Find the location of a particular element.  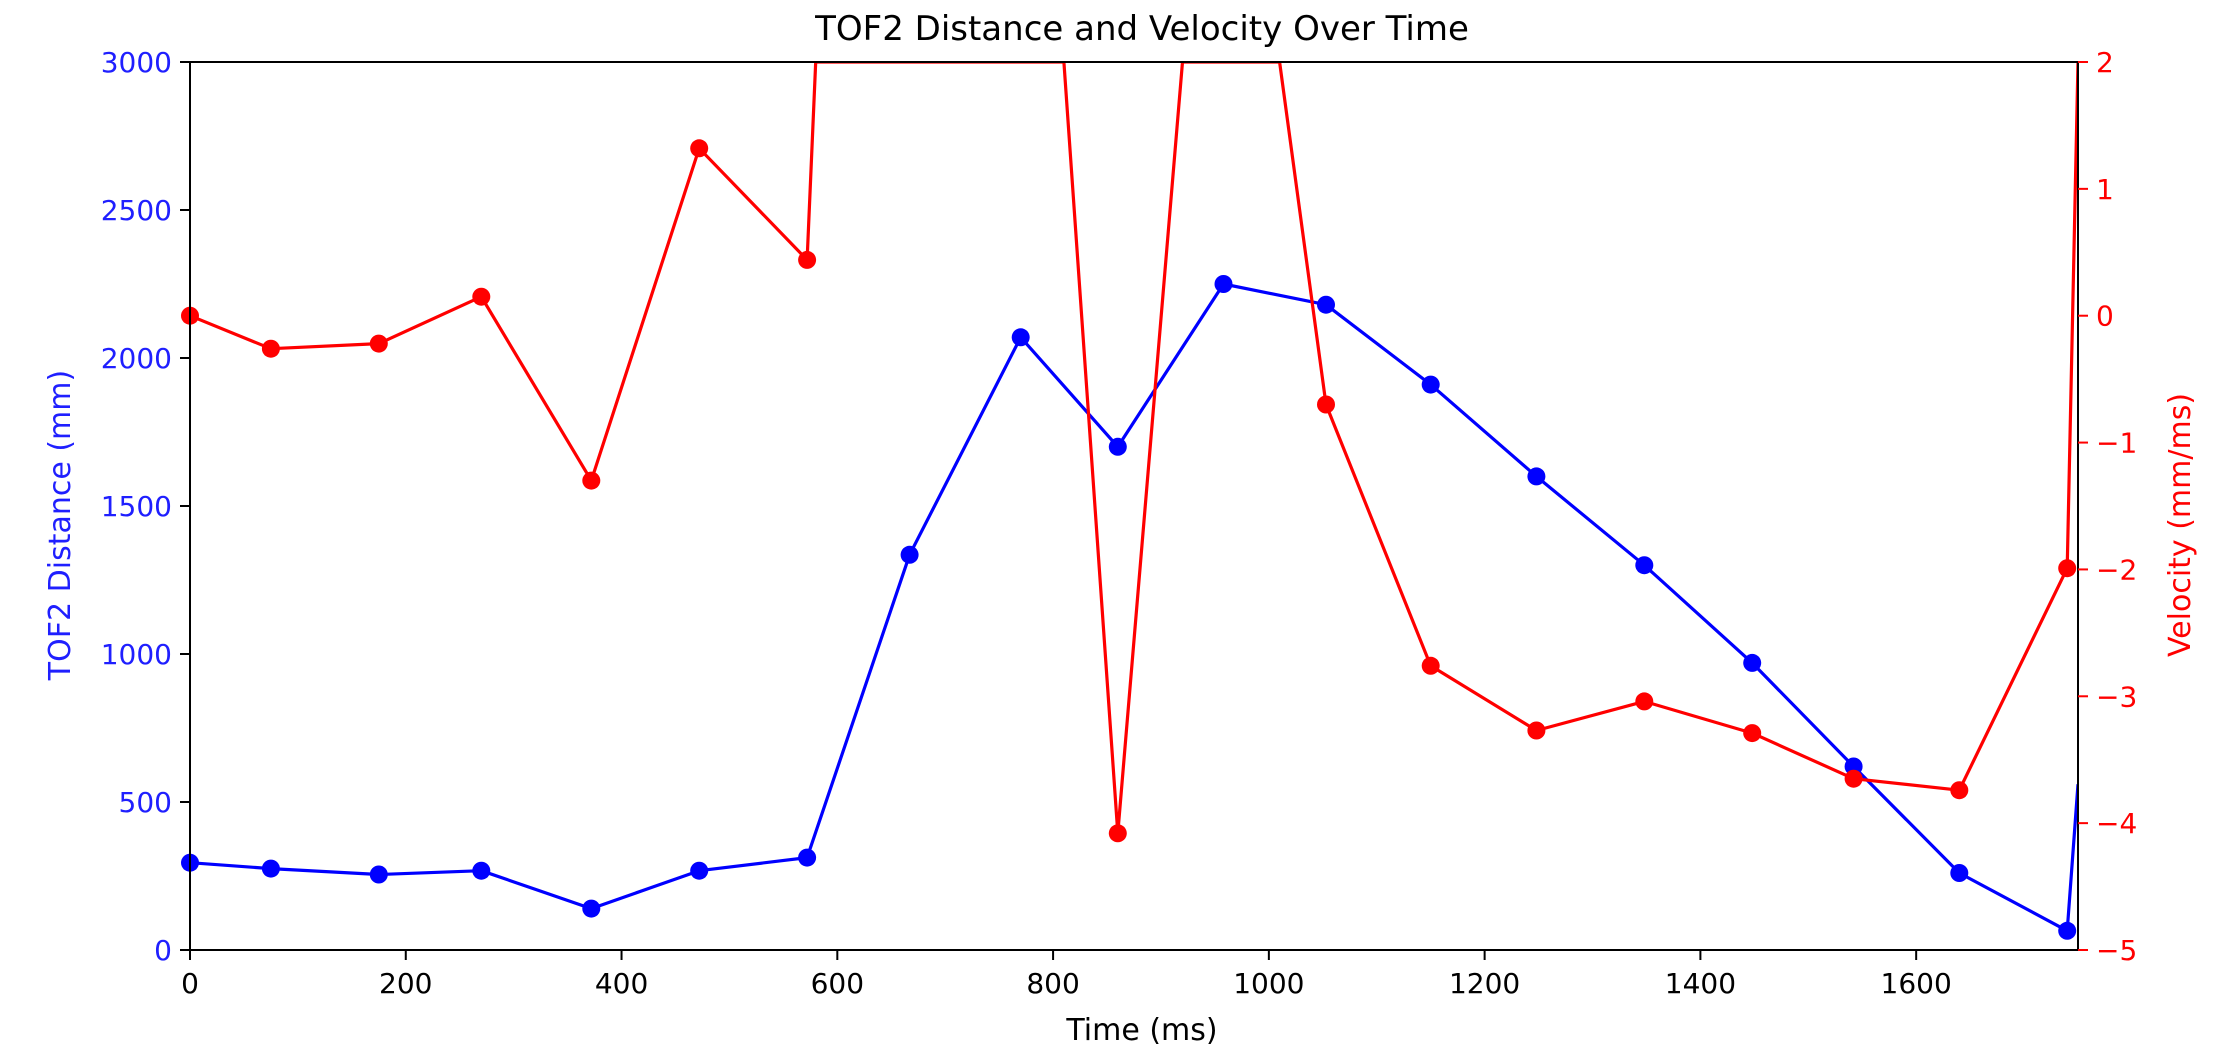

right-tick-label: −1 is located at coordinates (2116, 443).